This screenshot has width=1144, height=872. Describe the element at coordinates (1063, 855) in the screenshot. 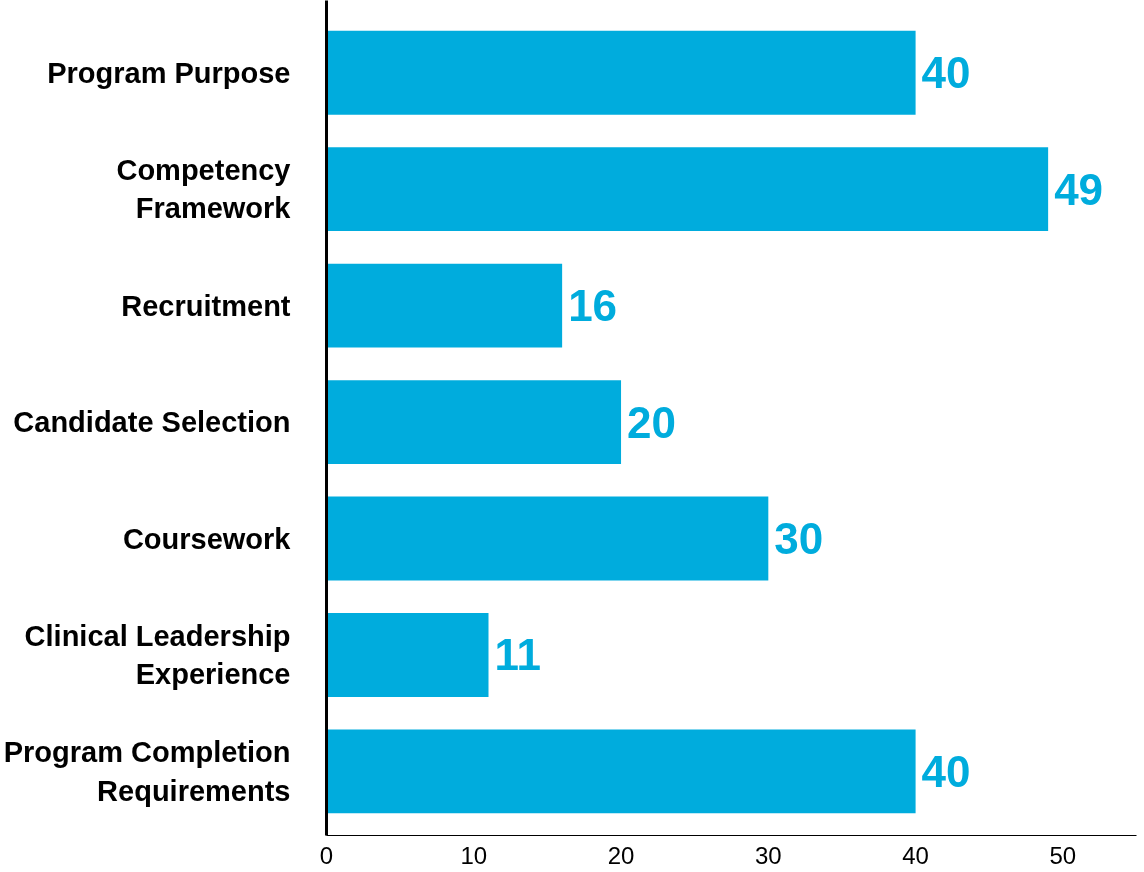

I see `x-tick-label: 50` at that location.